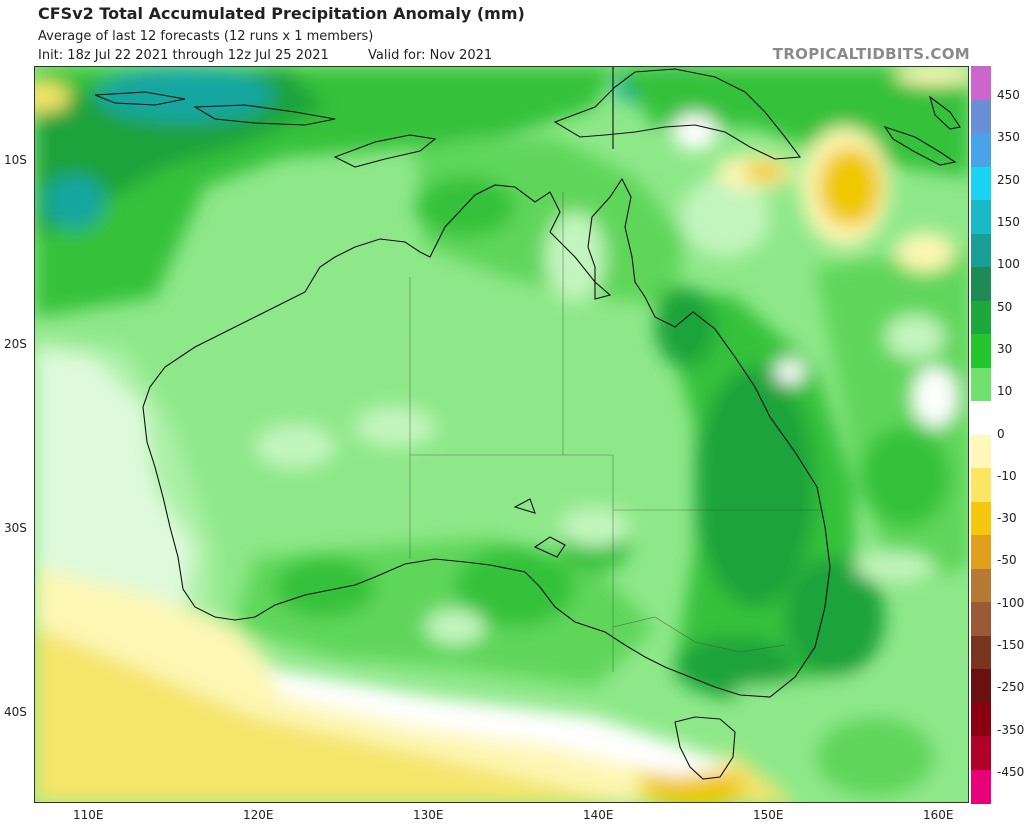 The height and width of the screenshot is (825, 1024). I want to click on lon-tick-label: 130E, so click(428, 815).